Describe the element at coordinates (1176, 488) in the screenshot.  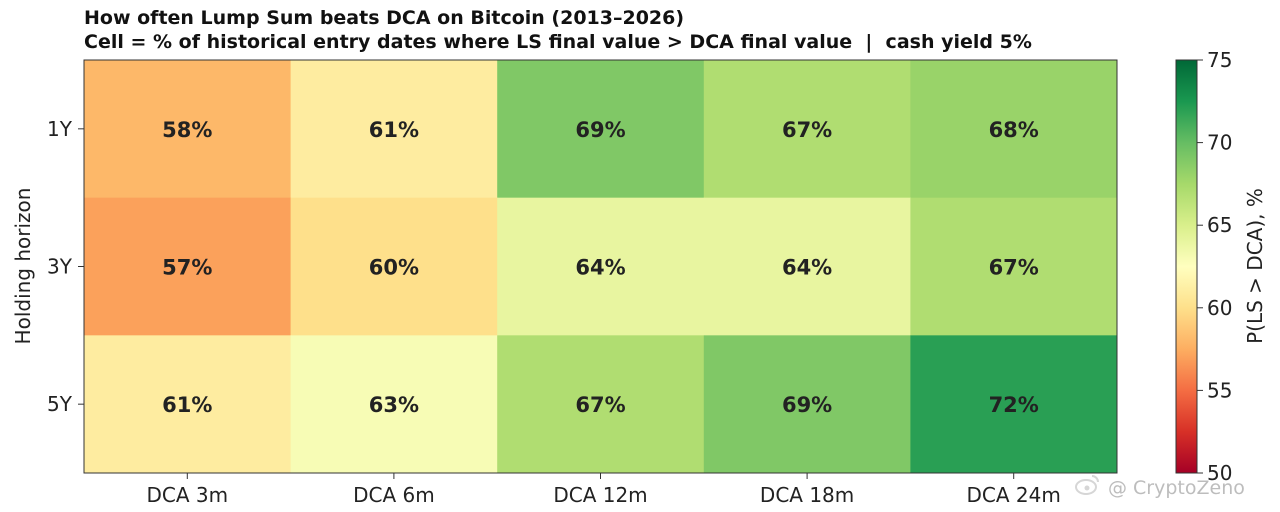
I see `watermark-text: @ CryptoZeno` at that location.